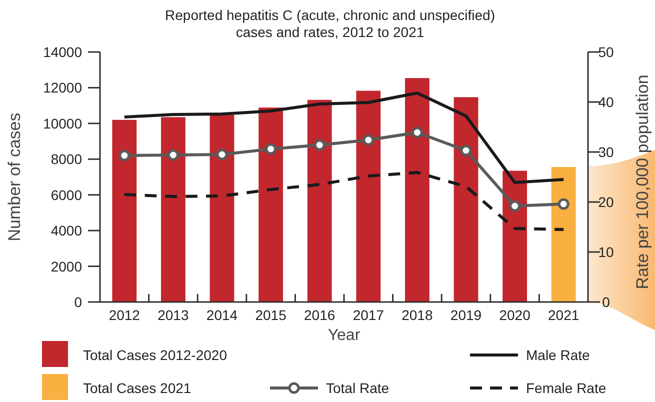 This screenshot has height=402, width=655. What do you see at coordinates (62, 52) in the screenshot?
I see `y-tick-label: 14000` at bounding box center [62, 52].